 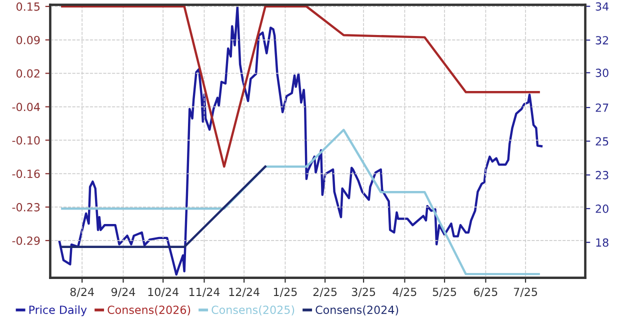 What do you see at coordinates (58, 310) in the screenshot?
I see `legend-label: Price Daily` at bounding box center [58, 310].